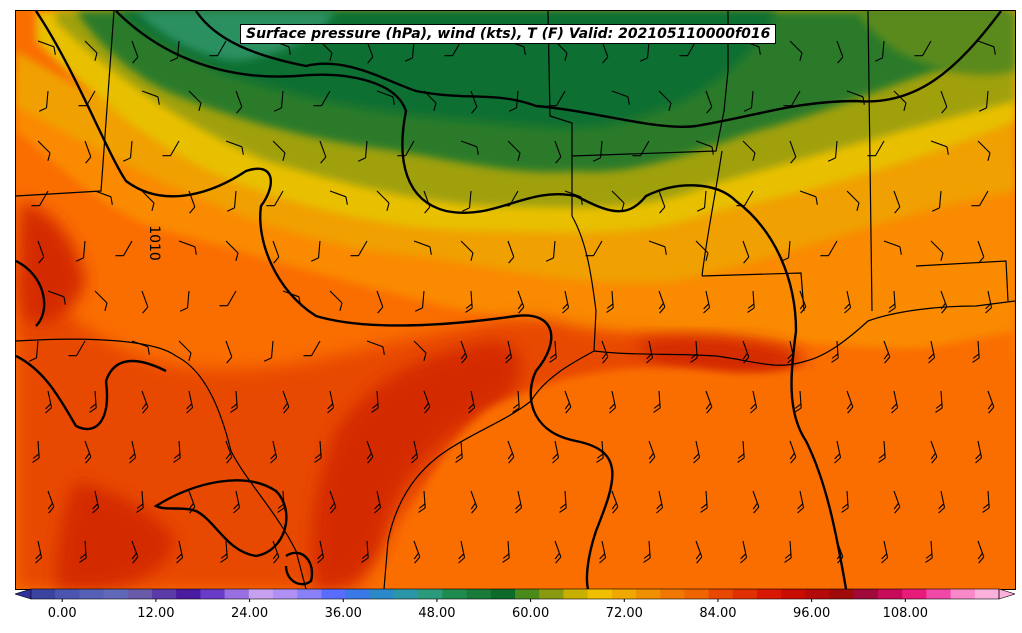 Image resolution: width=1022 pixels, height=633 pixels. Describe the element at coordinates (718, 613) in the screenshot. I see `colorbar-tick-label: 84.00` at that location.